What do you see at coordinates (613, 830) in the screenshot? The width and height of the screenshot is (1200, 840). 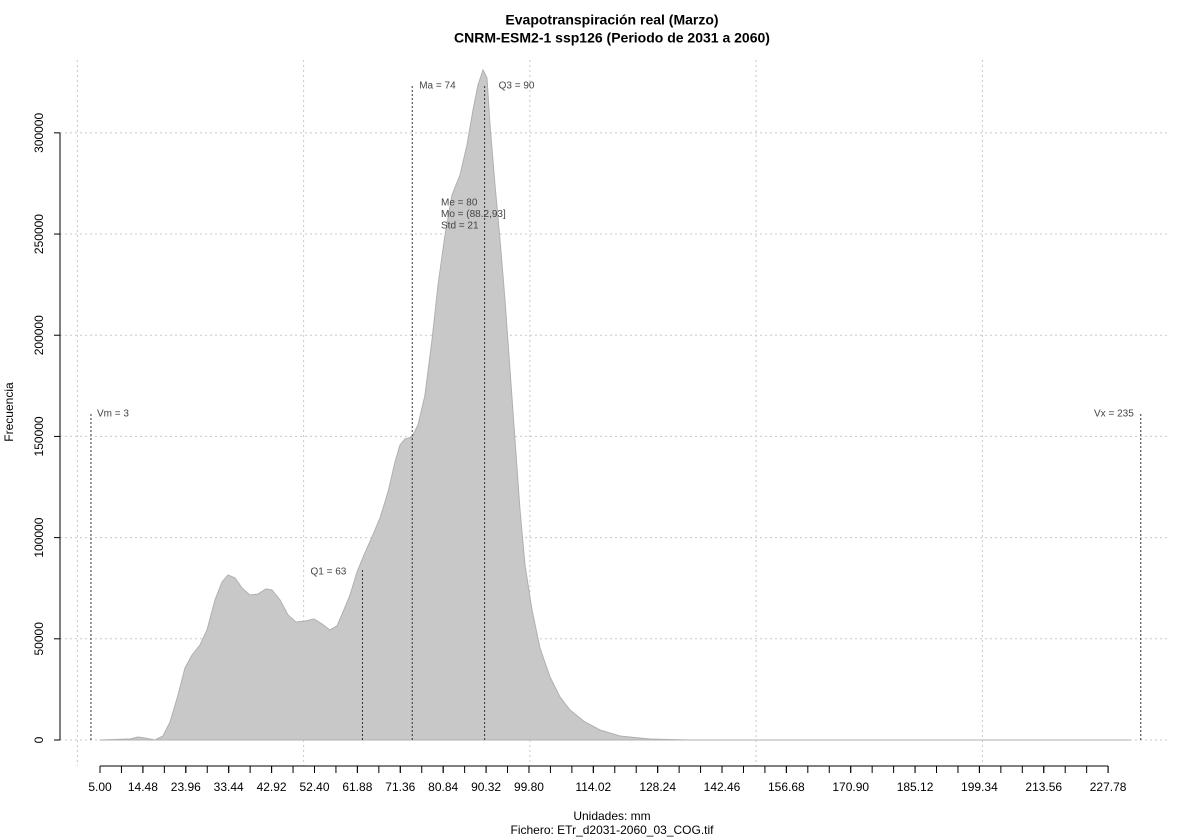 I see `caption: Fichero: ETr_d2031-2060_03_COG.tif` at bounding box center [613, 830].